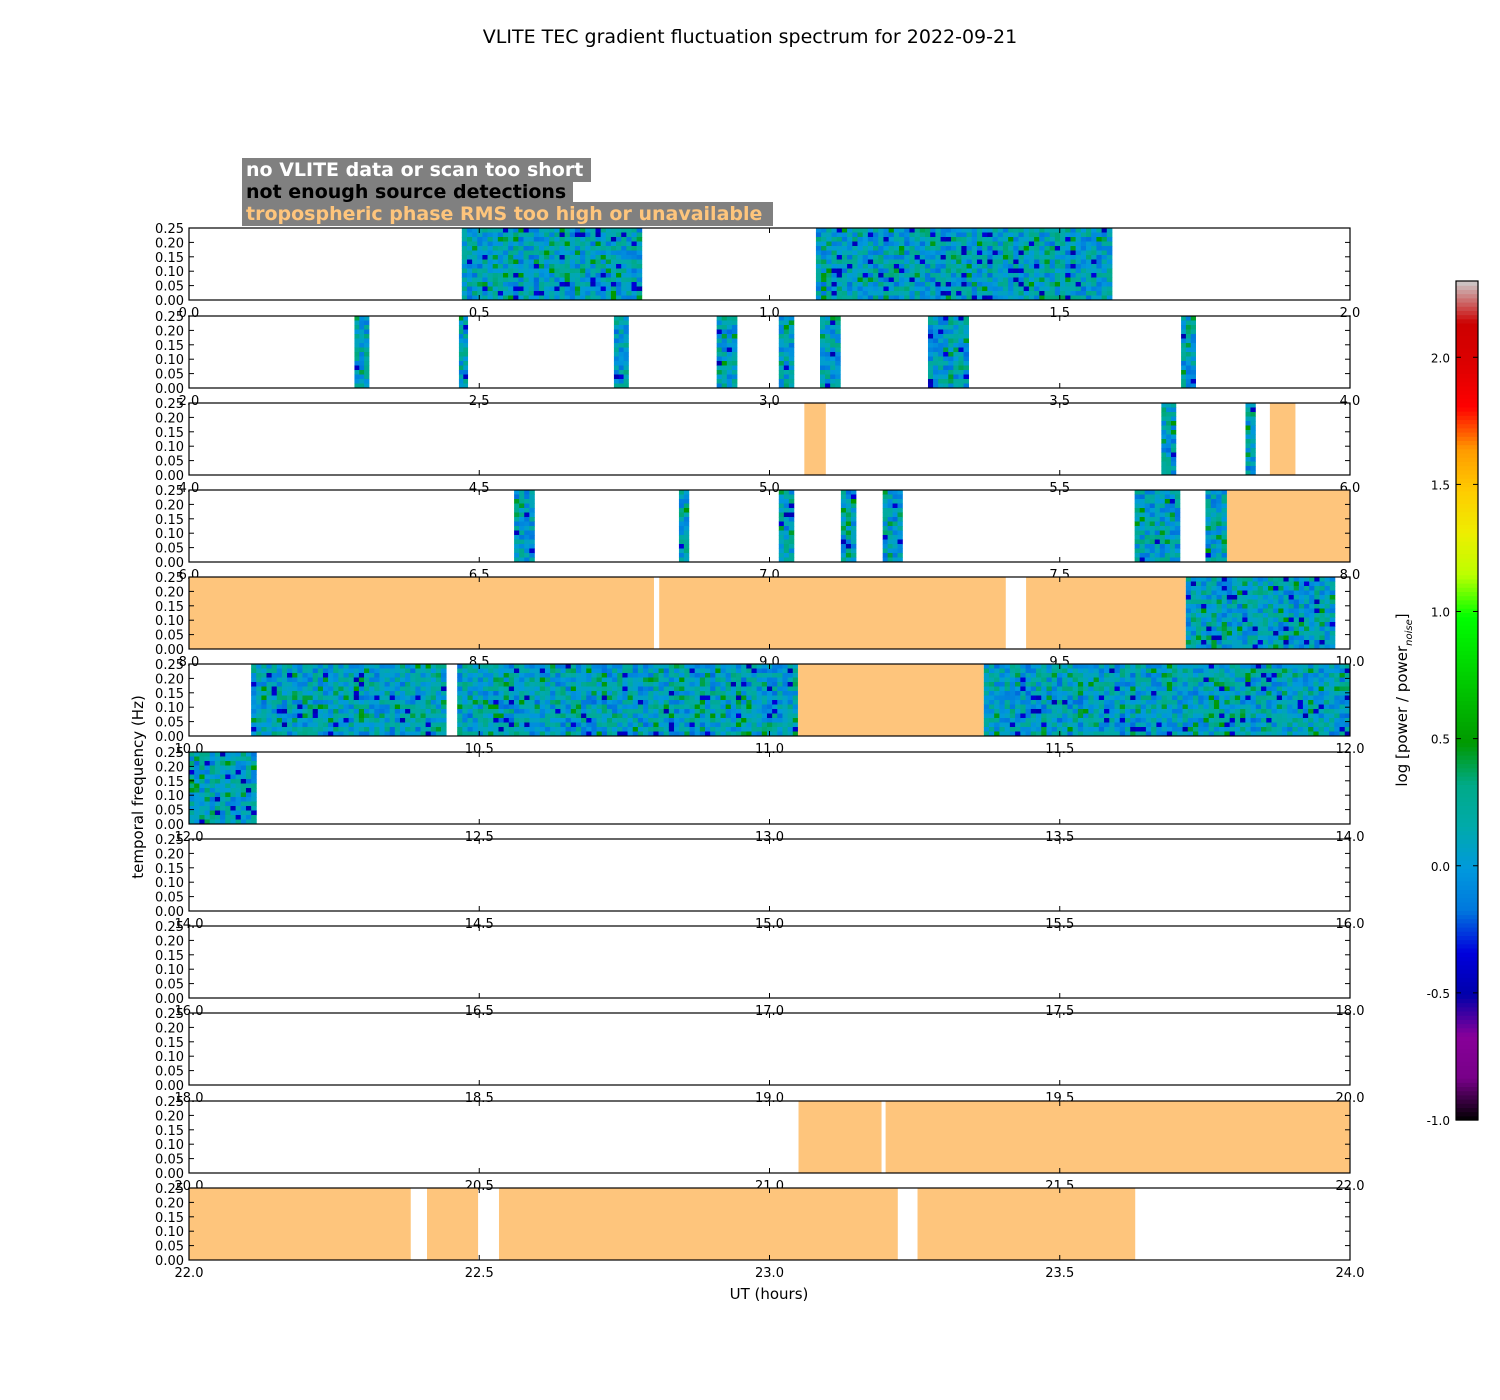 The width and height of the screenshot is (1500, 1400). I want to click on spectrum-panel: 0.000.050.100.150.200.256.0 6.5 7.0 7.5 8.0, so click(757, 533).